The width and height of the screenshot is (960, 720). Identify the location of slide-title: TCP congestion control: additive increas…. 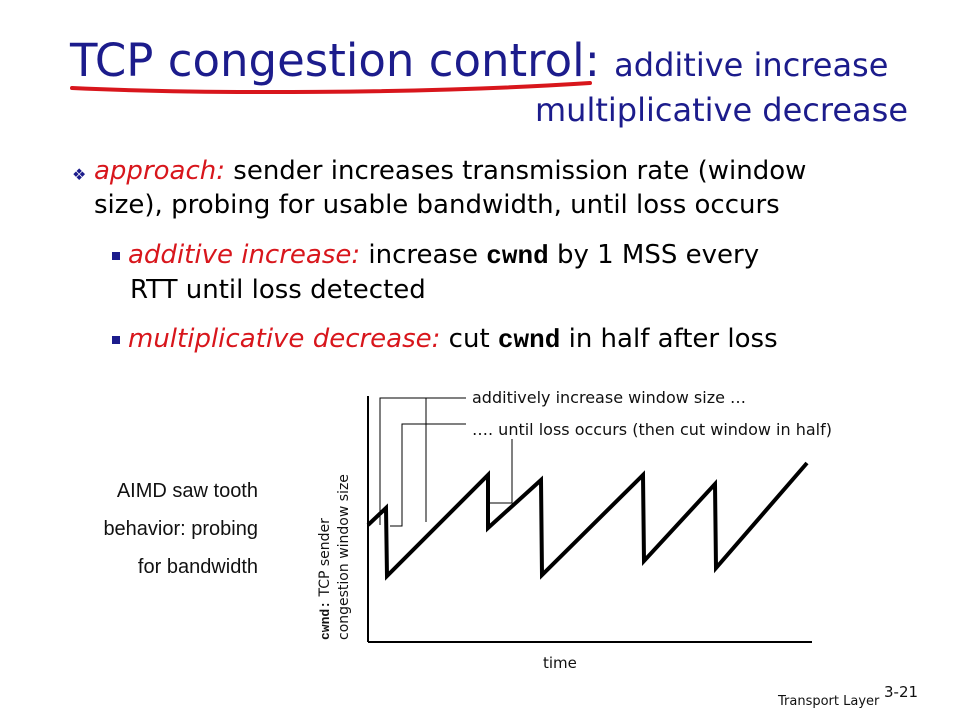
(479, 60).